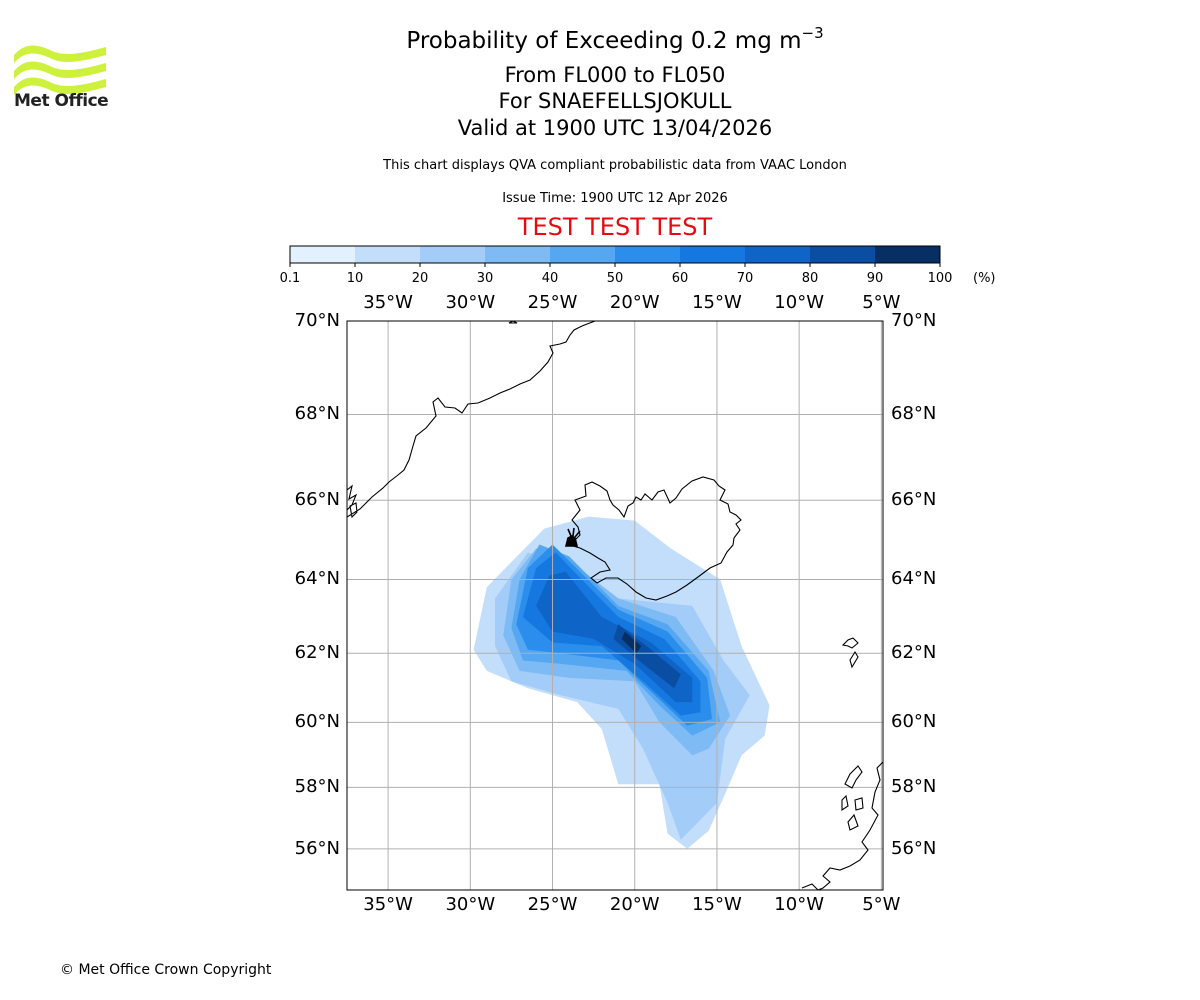 The height and width of the screenshot is (1000, 1200). Describe the element at coordinates (634, 302) in the screenshot. I see `lon-label-top: 20°W` at that location.